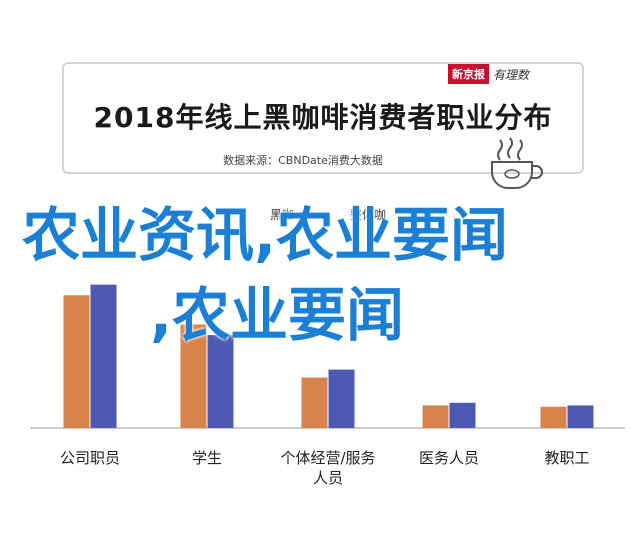  What do you see at coordinates (327, 458) in the screenshot?
I see `category-label-2-0: 个体经营/服务` at bounding box center [327, 458].